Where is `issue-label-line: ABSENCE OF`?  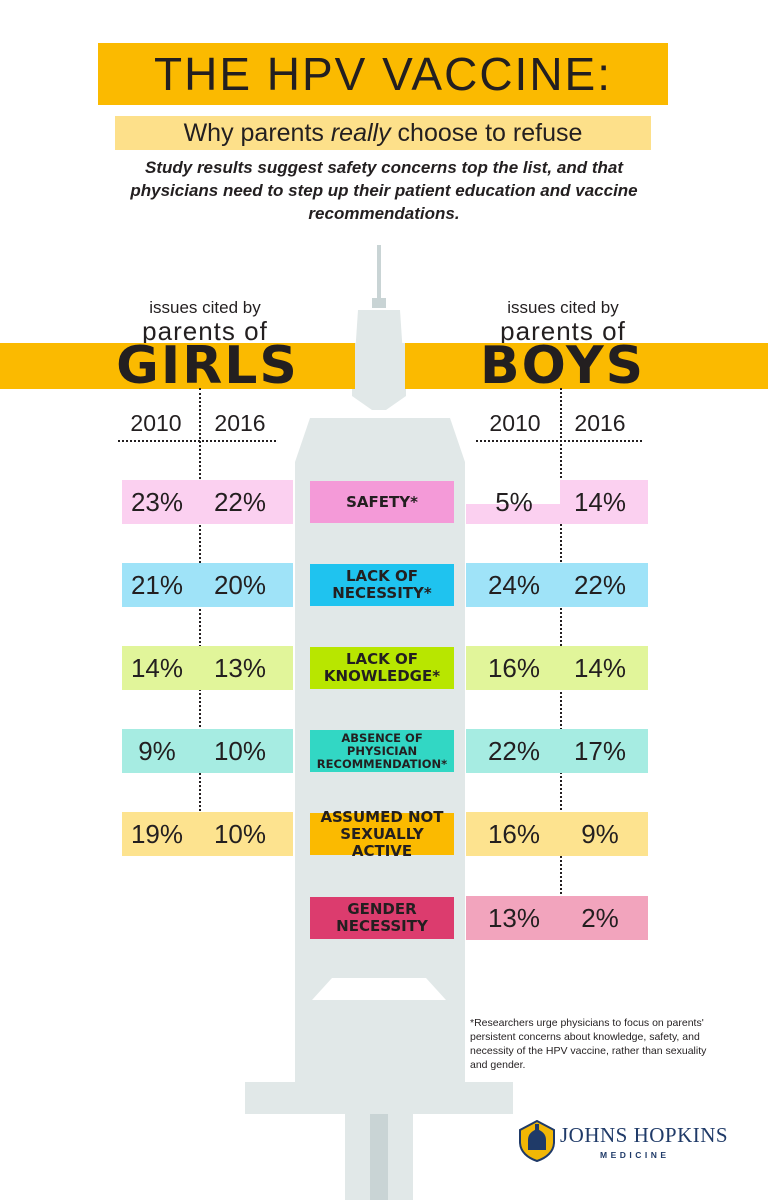
issue-label-line: ABSENCE OF is located at coordinates (382, 737).